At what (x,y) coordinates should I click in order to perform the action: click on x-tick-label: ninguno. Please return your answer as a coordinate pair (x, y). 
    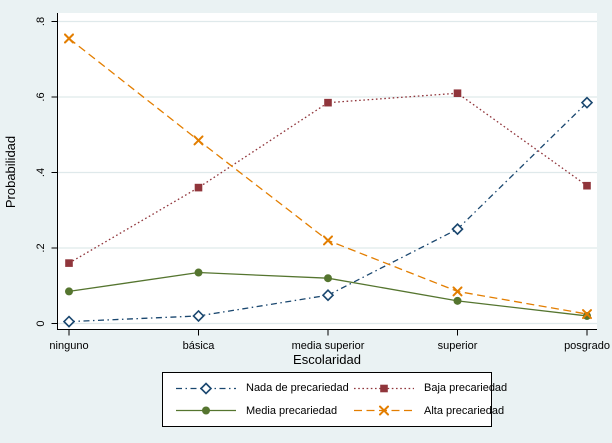
    Looking at the image, I should click on (68, 346).